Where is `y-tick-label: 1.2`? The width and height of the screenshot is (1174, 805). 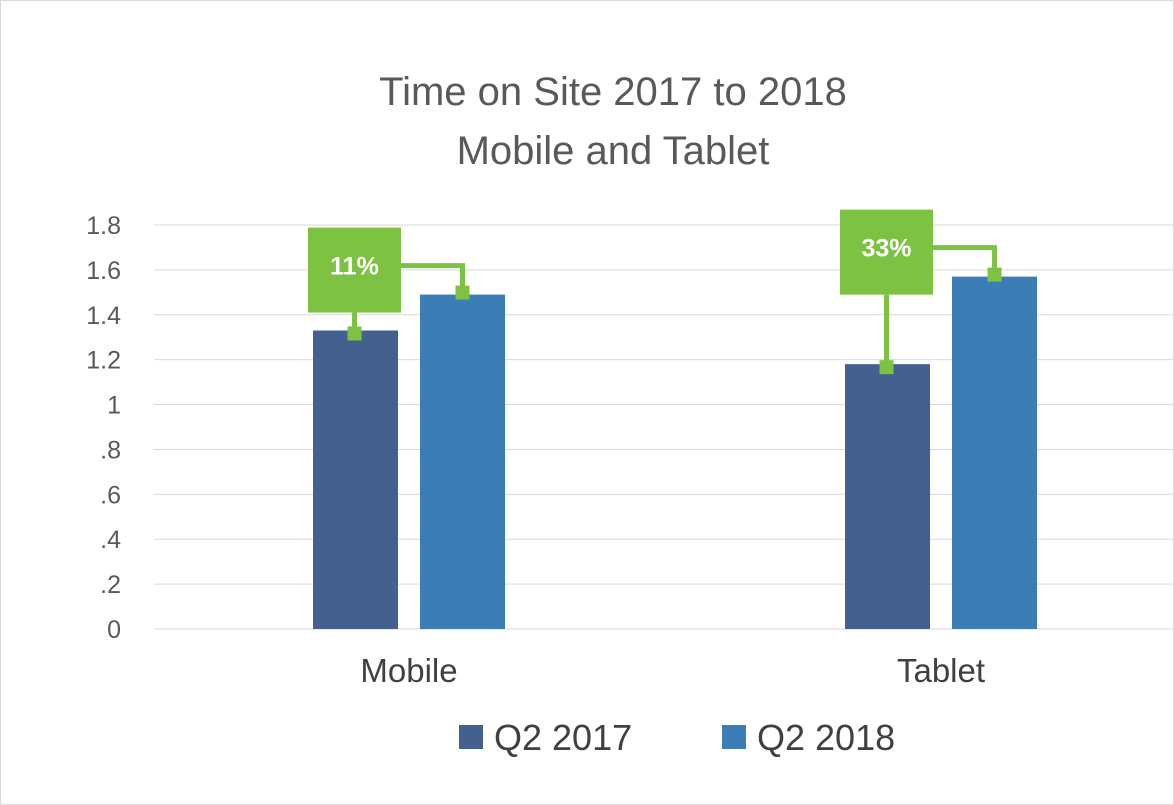
y-tick-label: 1.2 is located at coordinates (103, 361).